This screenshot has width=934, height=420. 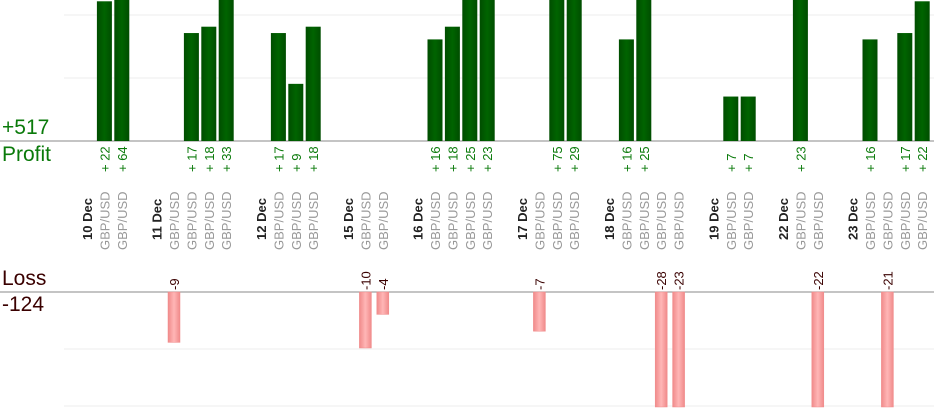 I want to click on date-label: 15 Dec, so click(x=348, y=219).